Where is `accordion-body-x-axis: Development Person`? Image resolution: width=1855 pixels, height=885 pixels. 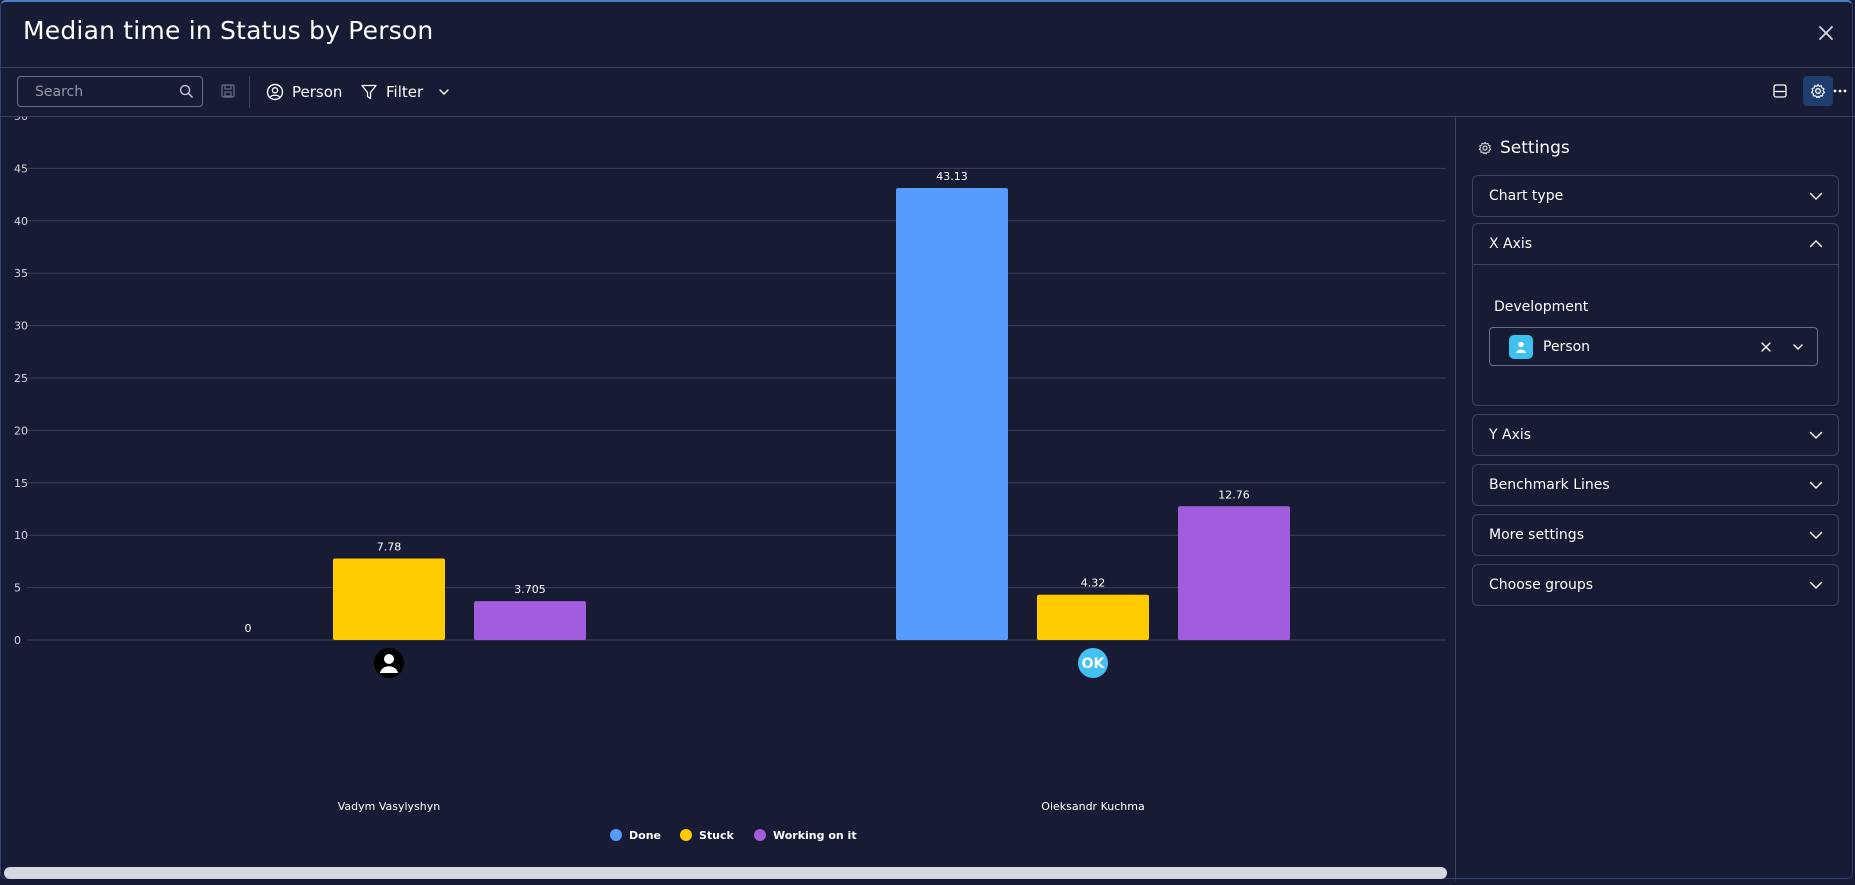
accordion-body-x-axis: Development Person is located at coordinates (1655, 334).